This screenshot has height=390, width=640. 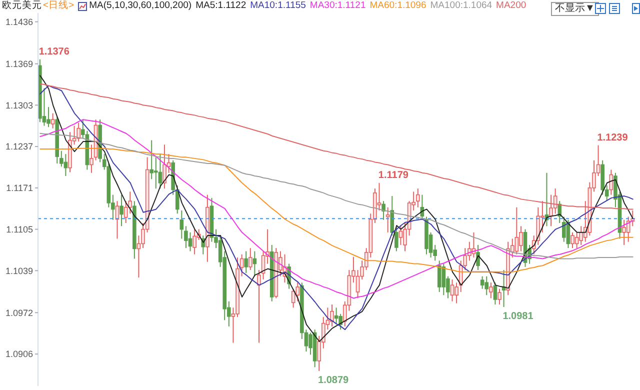 I want to click on text: MA30:1.1121, so click(x=338, y=6).